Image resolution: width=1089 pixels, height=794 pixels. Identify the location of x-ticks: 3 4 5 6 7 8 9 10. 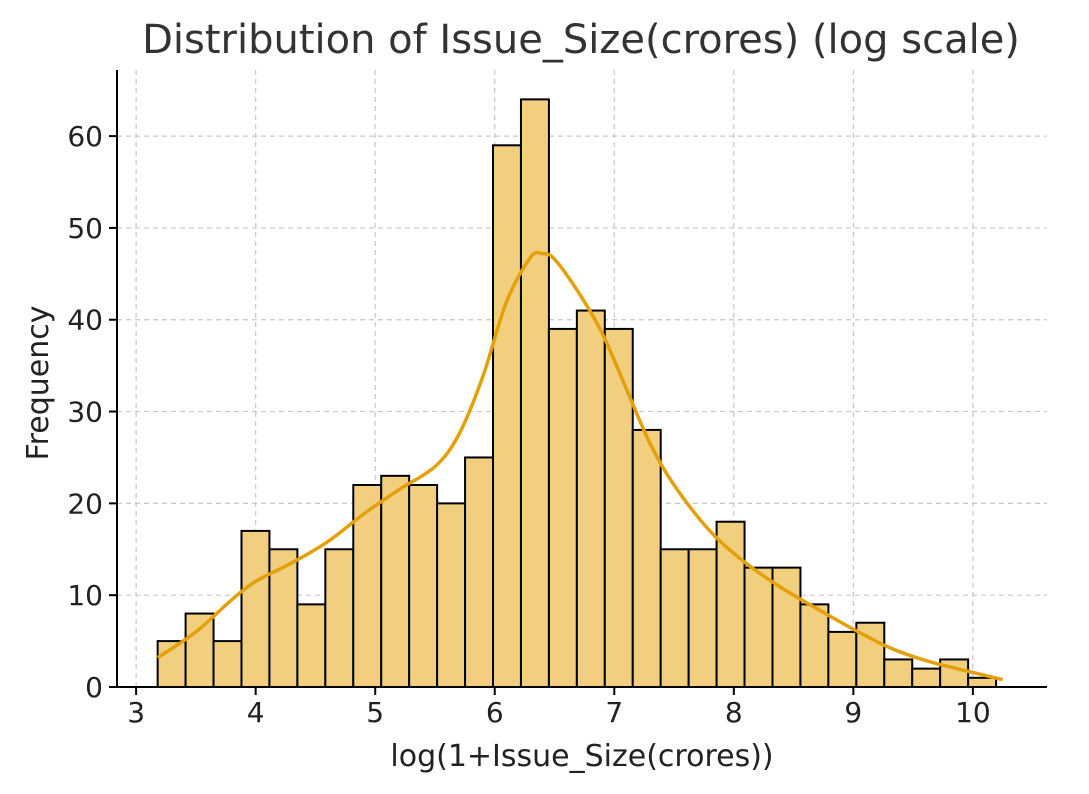
(559, 708).